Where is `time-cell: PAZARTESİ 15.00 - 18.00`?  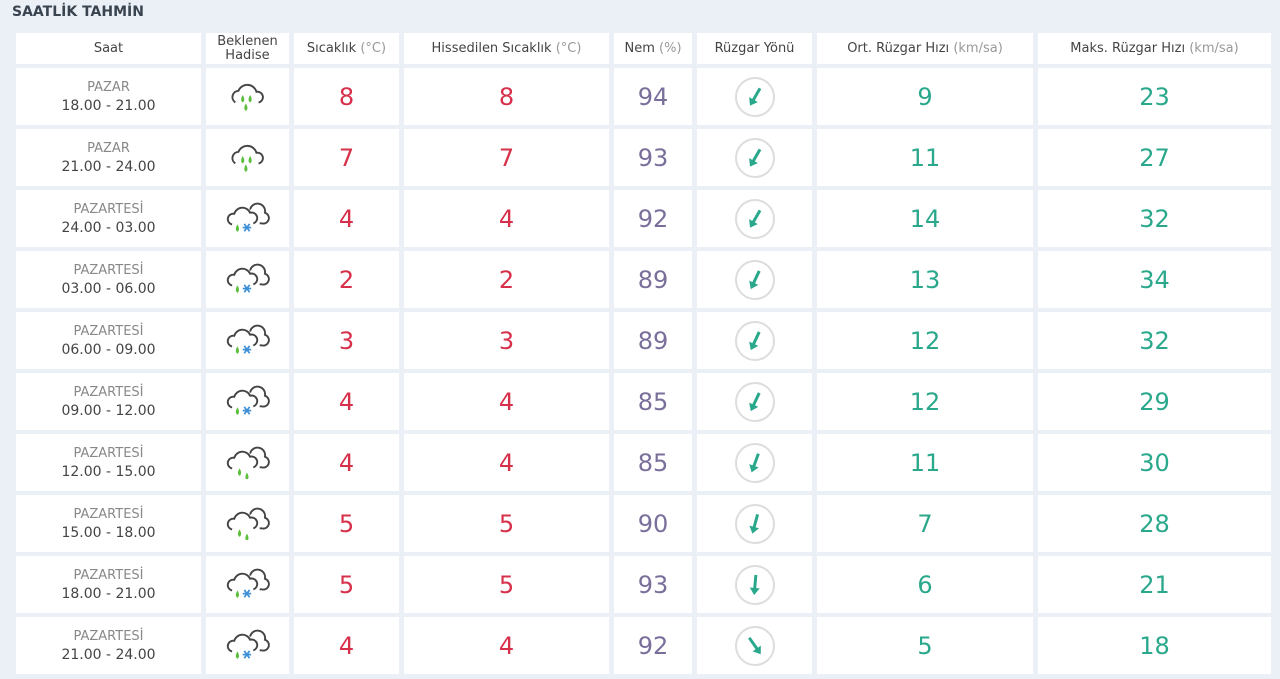 time-cell: PAZARTESİ 15.00 - 18.00 is located at coordinates (108, 523).